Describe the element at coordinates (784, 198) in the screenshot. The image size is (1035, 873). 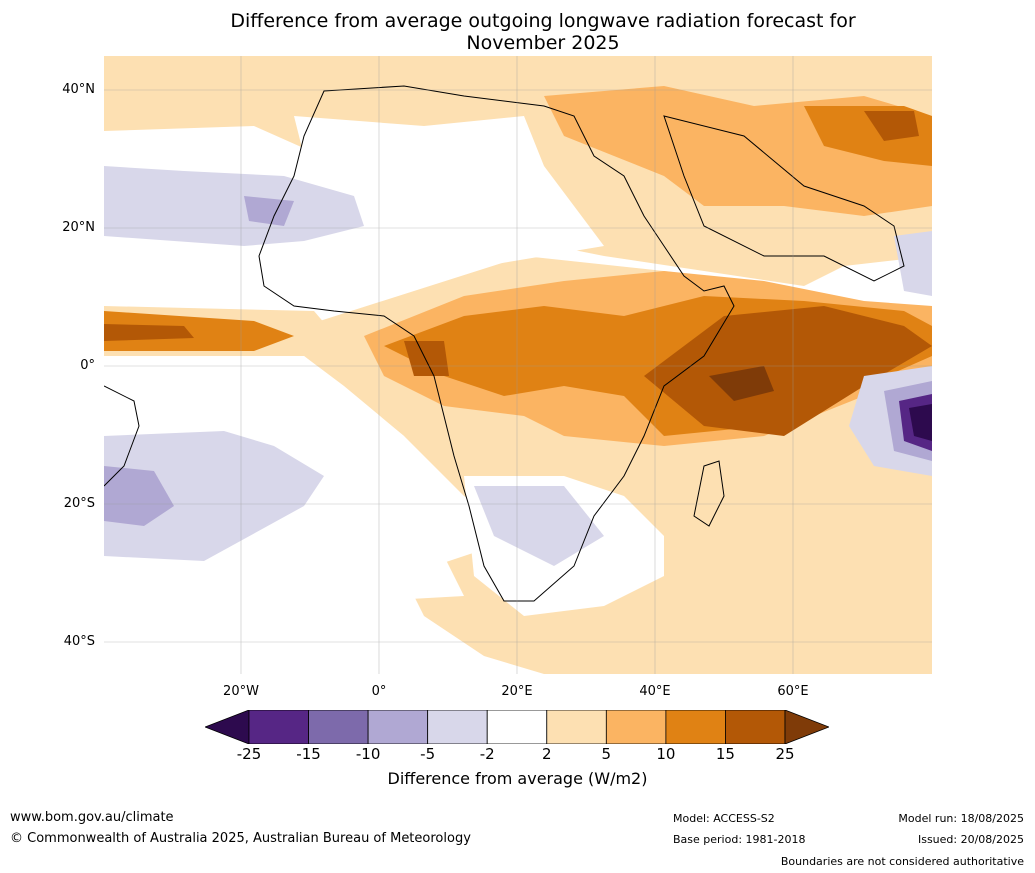
I see `arabia-coastline` at that location.